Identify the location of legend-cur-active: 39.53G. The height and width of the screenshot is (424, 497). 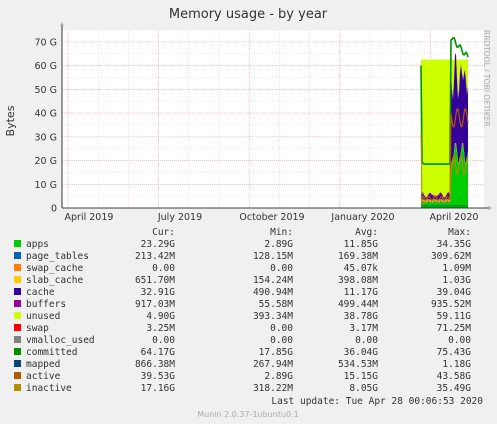
(158, 376).